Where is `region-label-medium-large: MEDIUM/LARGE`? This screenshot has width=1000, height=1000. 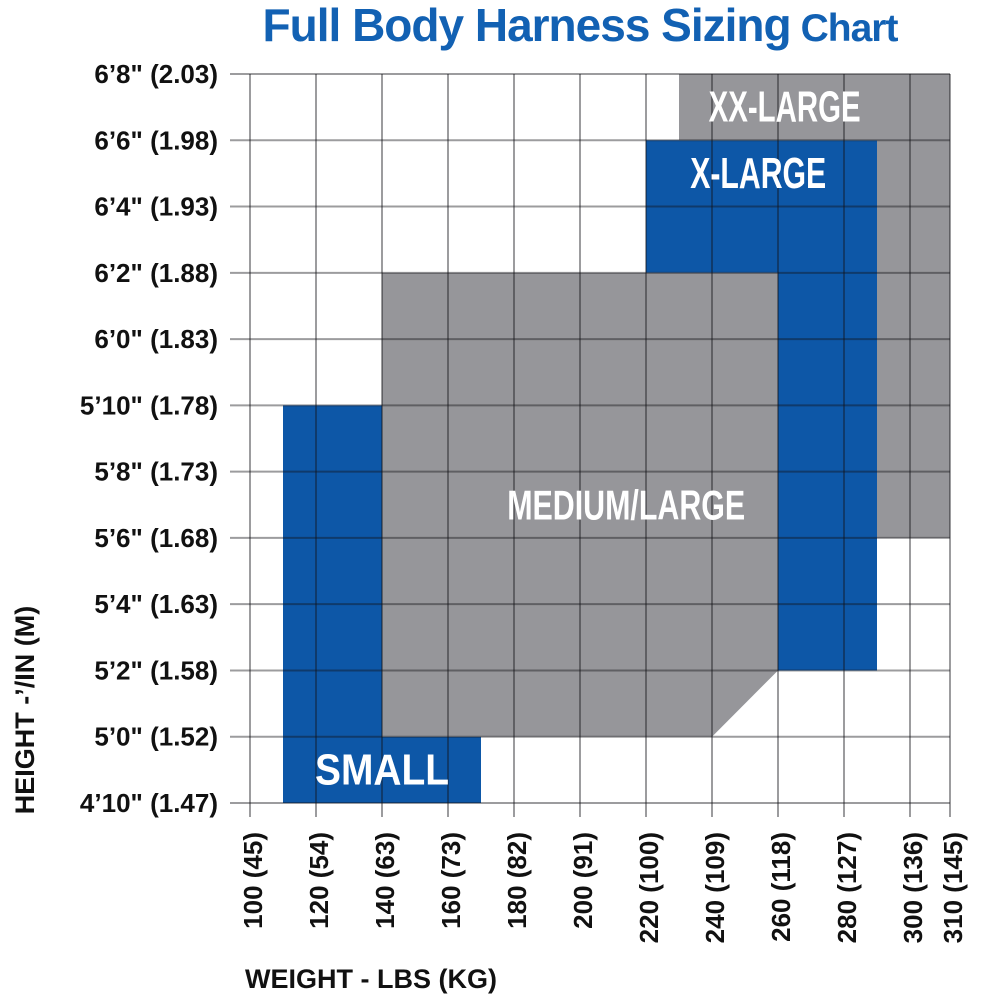 region-label-medium-large: MEDIUM/LARGE is located at coordinates (626, 504).